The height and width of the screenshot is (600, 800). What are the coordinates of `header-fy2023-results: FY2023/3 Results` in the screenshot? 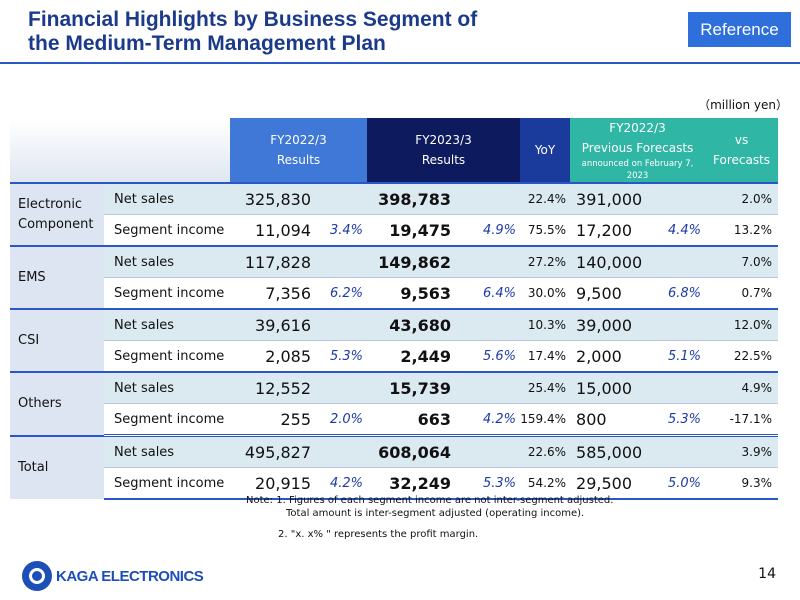 It's located at (444, 150).